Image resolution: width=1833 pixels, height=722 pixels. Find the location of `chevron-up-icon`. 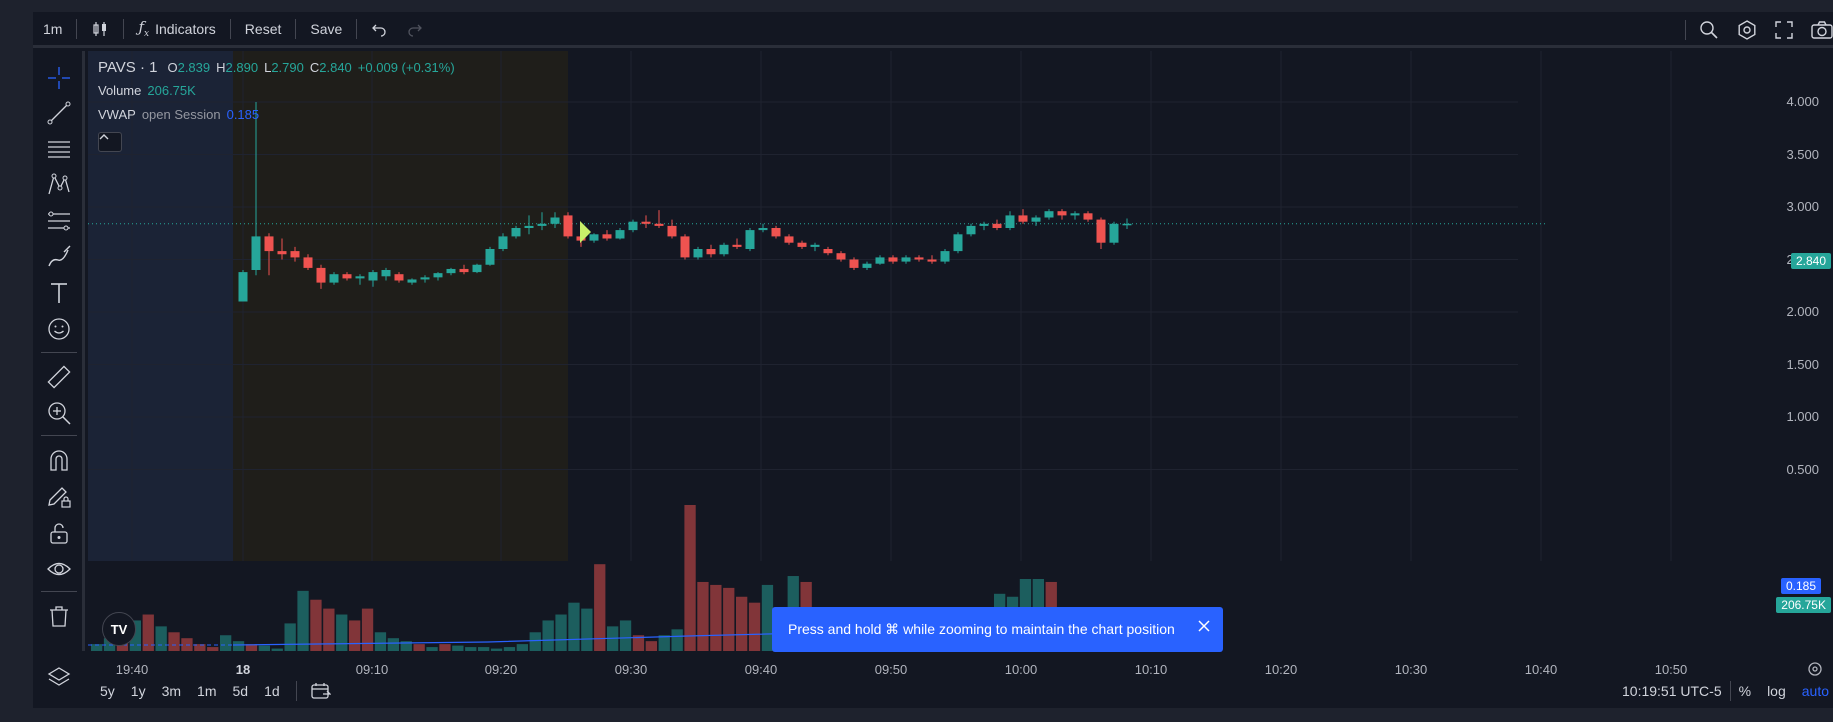

chevron-up-icon is located at coordinates (104, 137).